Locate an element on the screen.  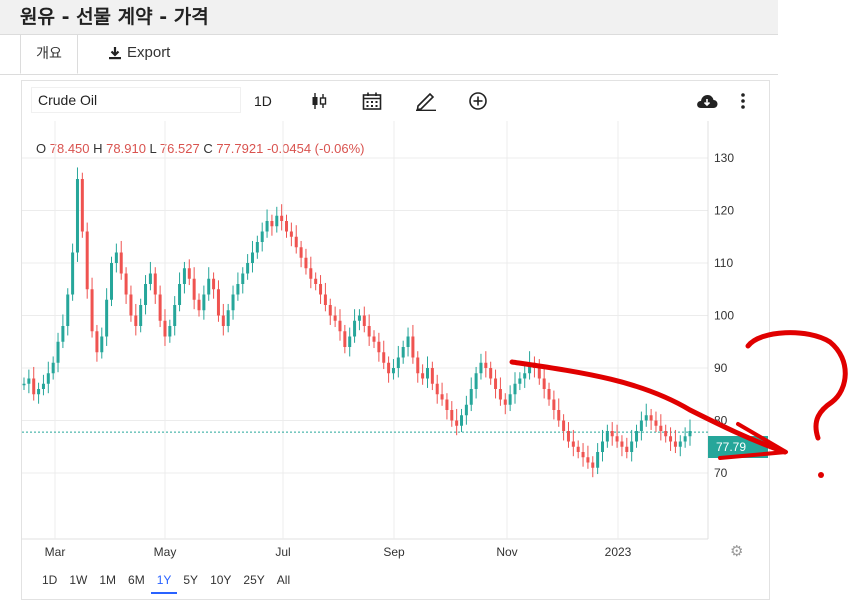
interval-button: 1D is located at coordinates (263, 101).